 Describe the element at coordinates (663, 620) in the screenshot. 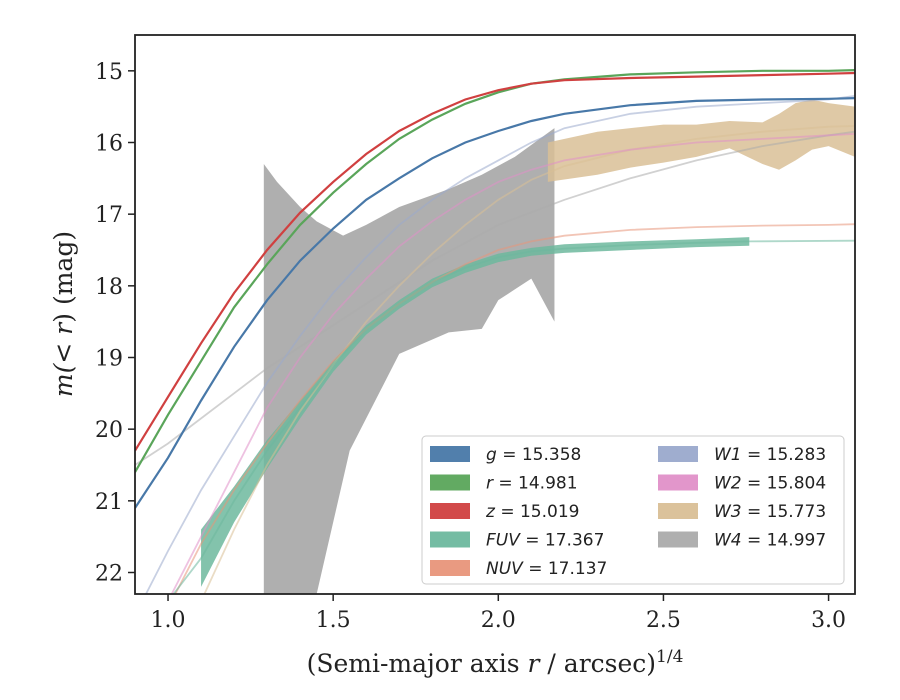

I see `x-tick-label: 2.5` at that location.